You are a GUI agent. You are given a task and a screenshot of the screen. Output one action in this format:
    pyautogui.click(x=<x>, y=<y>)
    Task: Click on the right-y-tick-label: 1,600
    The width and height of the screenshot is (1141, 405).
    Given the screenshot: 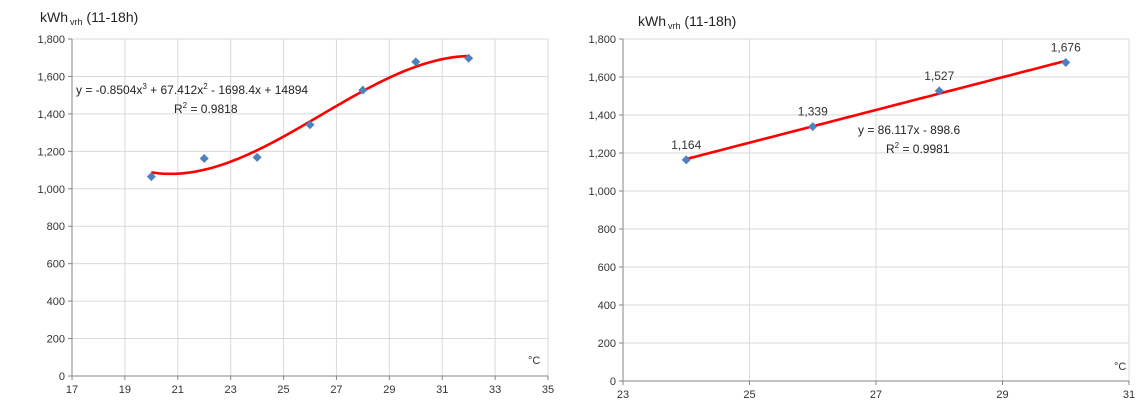 What is the action you would take?
    pyautogui.click(x=602, y=78)
    